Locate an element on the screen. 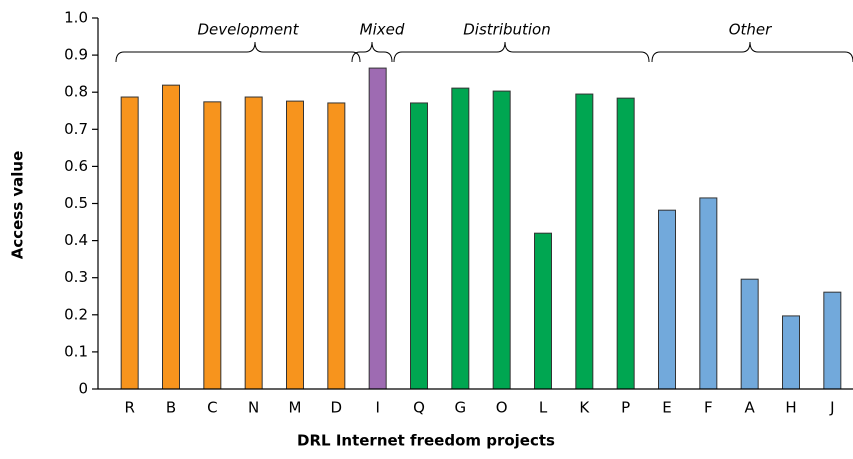 The image size is (853, 459). y-tick-label: 0.7 is located at coordinates (76, 129).